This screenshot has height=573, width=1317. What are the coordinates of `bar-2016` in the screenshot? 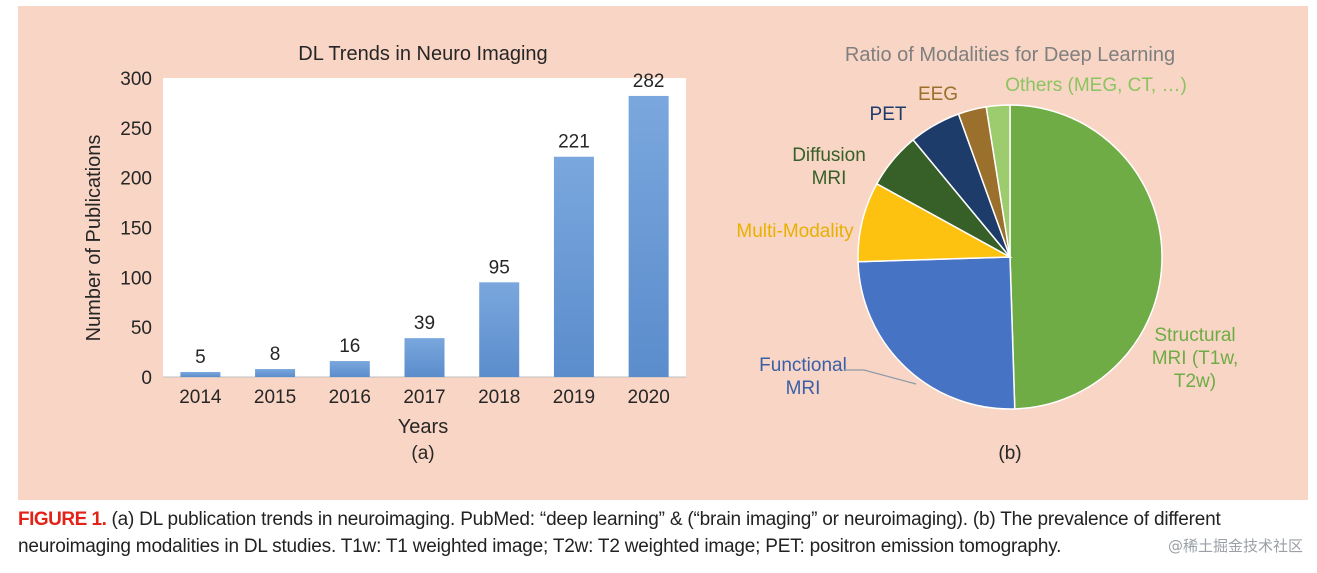 It's located at (349, 369).